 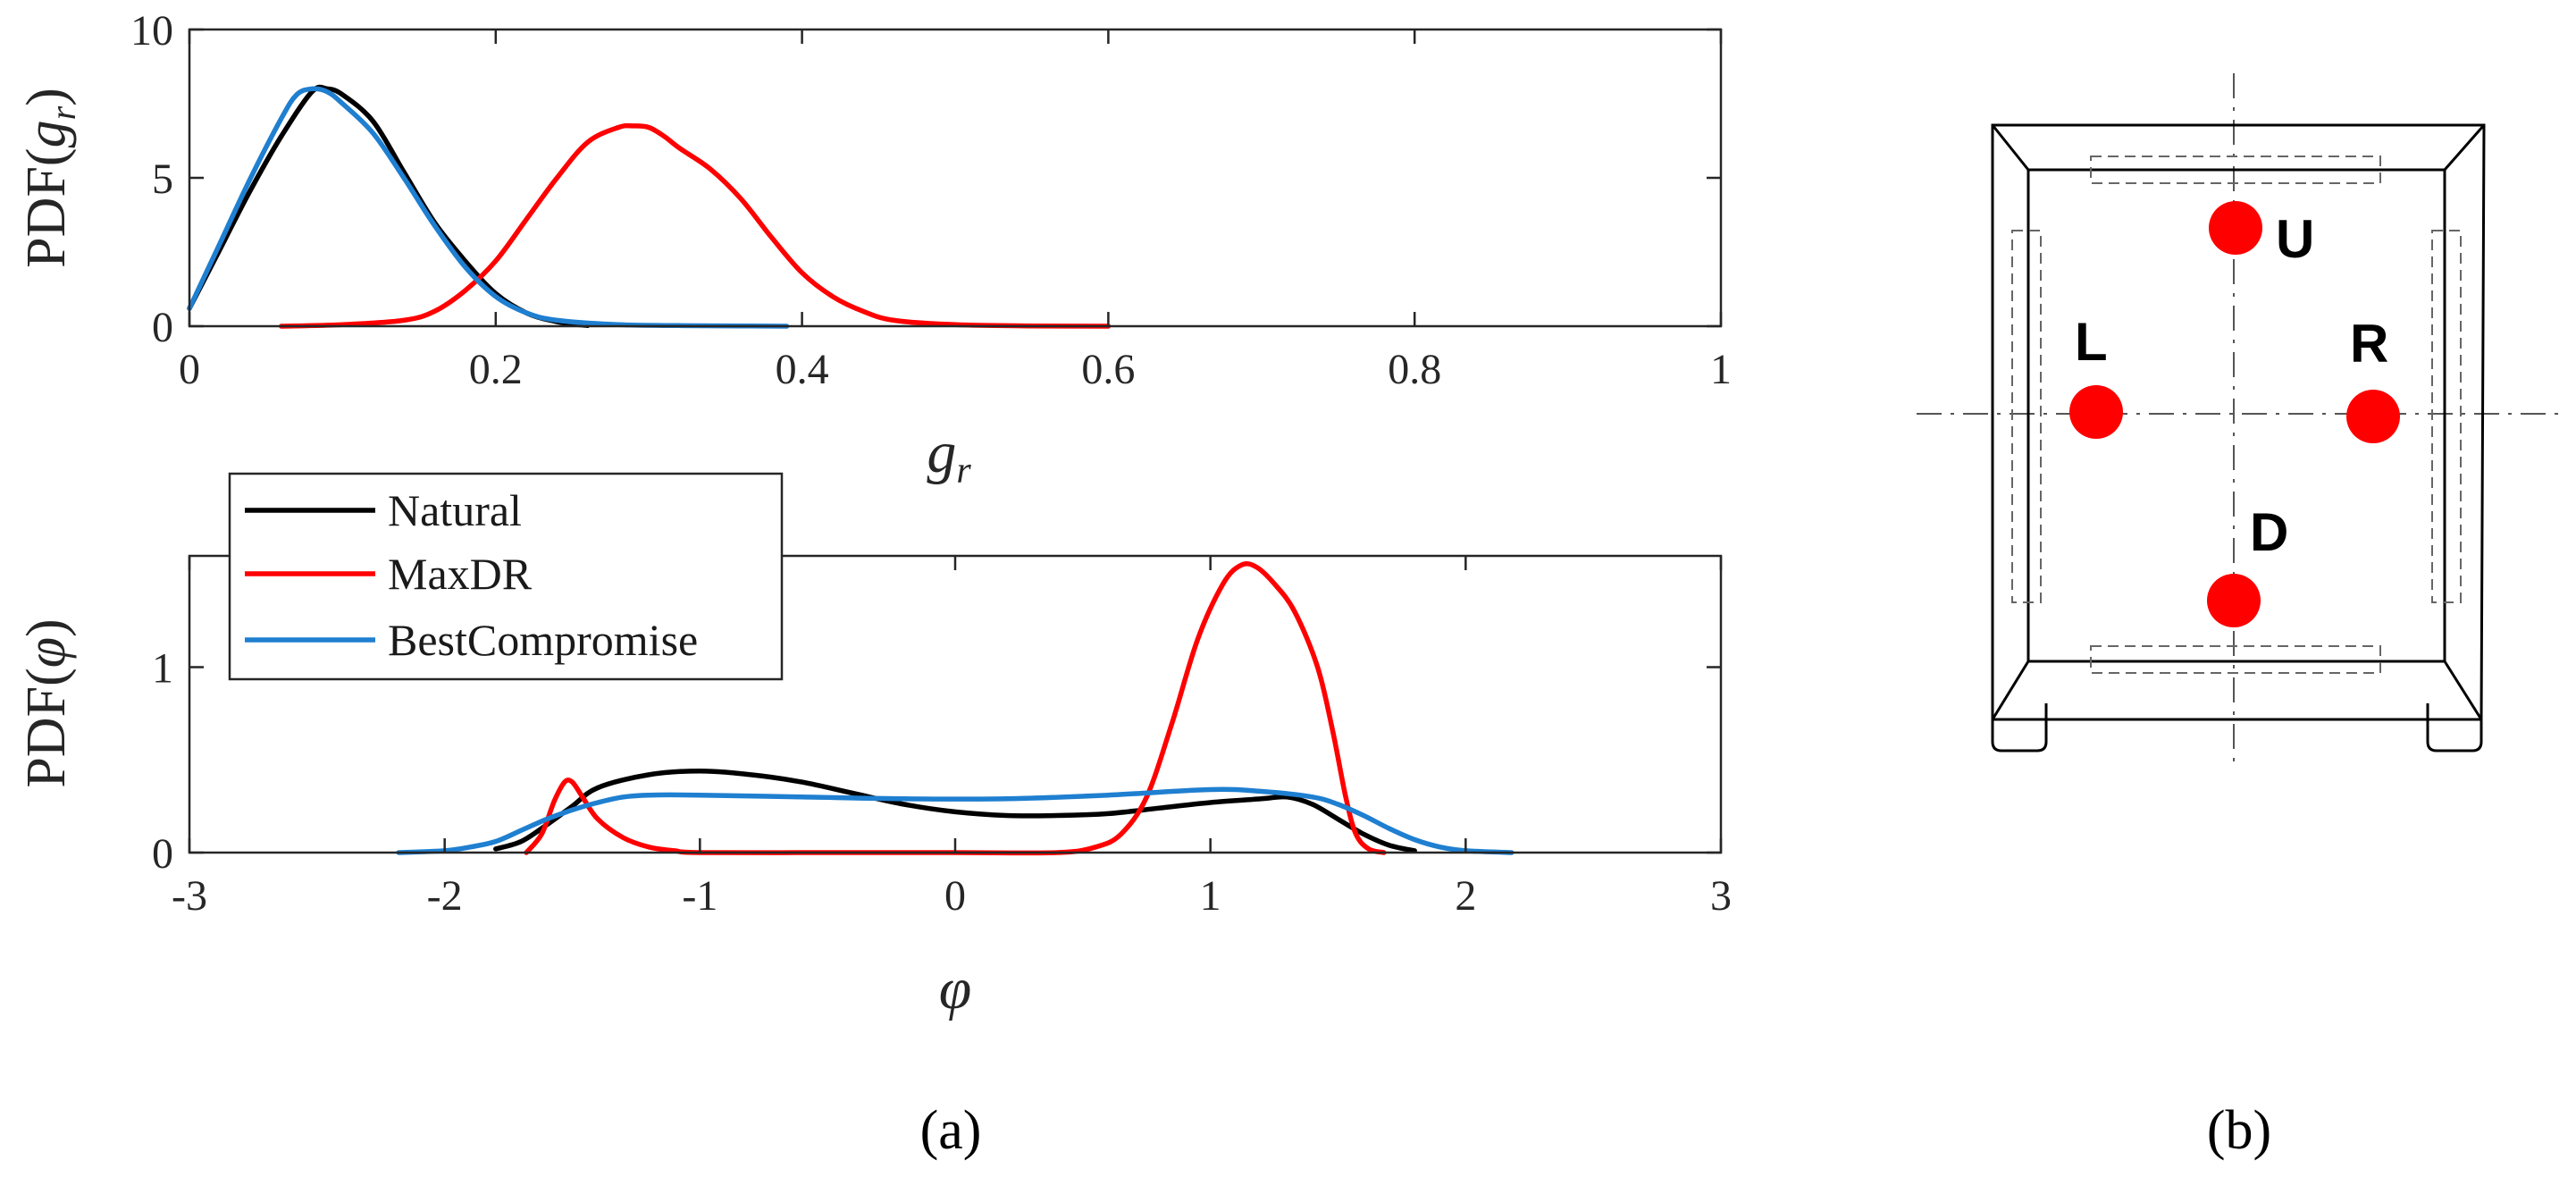 What do you see at coordinates (543, 640) in the screenshot?
I see `legend-label-bestcompromise: BestCompromise` at bounding box center [543, 640].